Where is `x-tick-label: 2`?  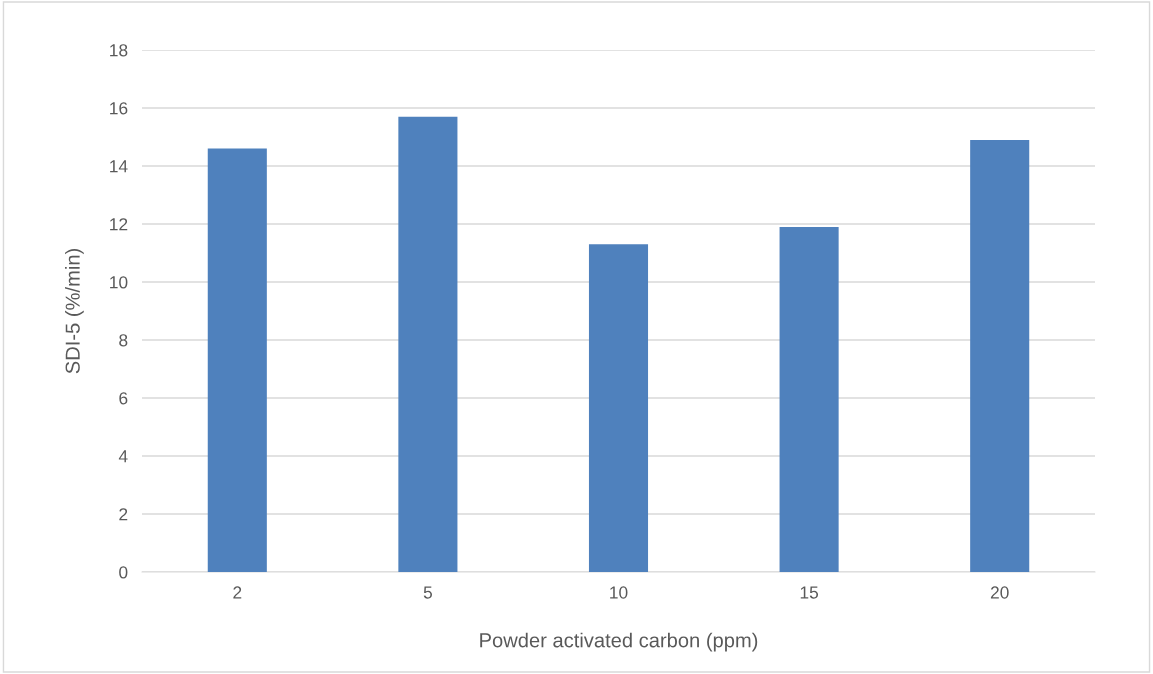 x-tick-label: 2 is located at coordinates (237, 592).